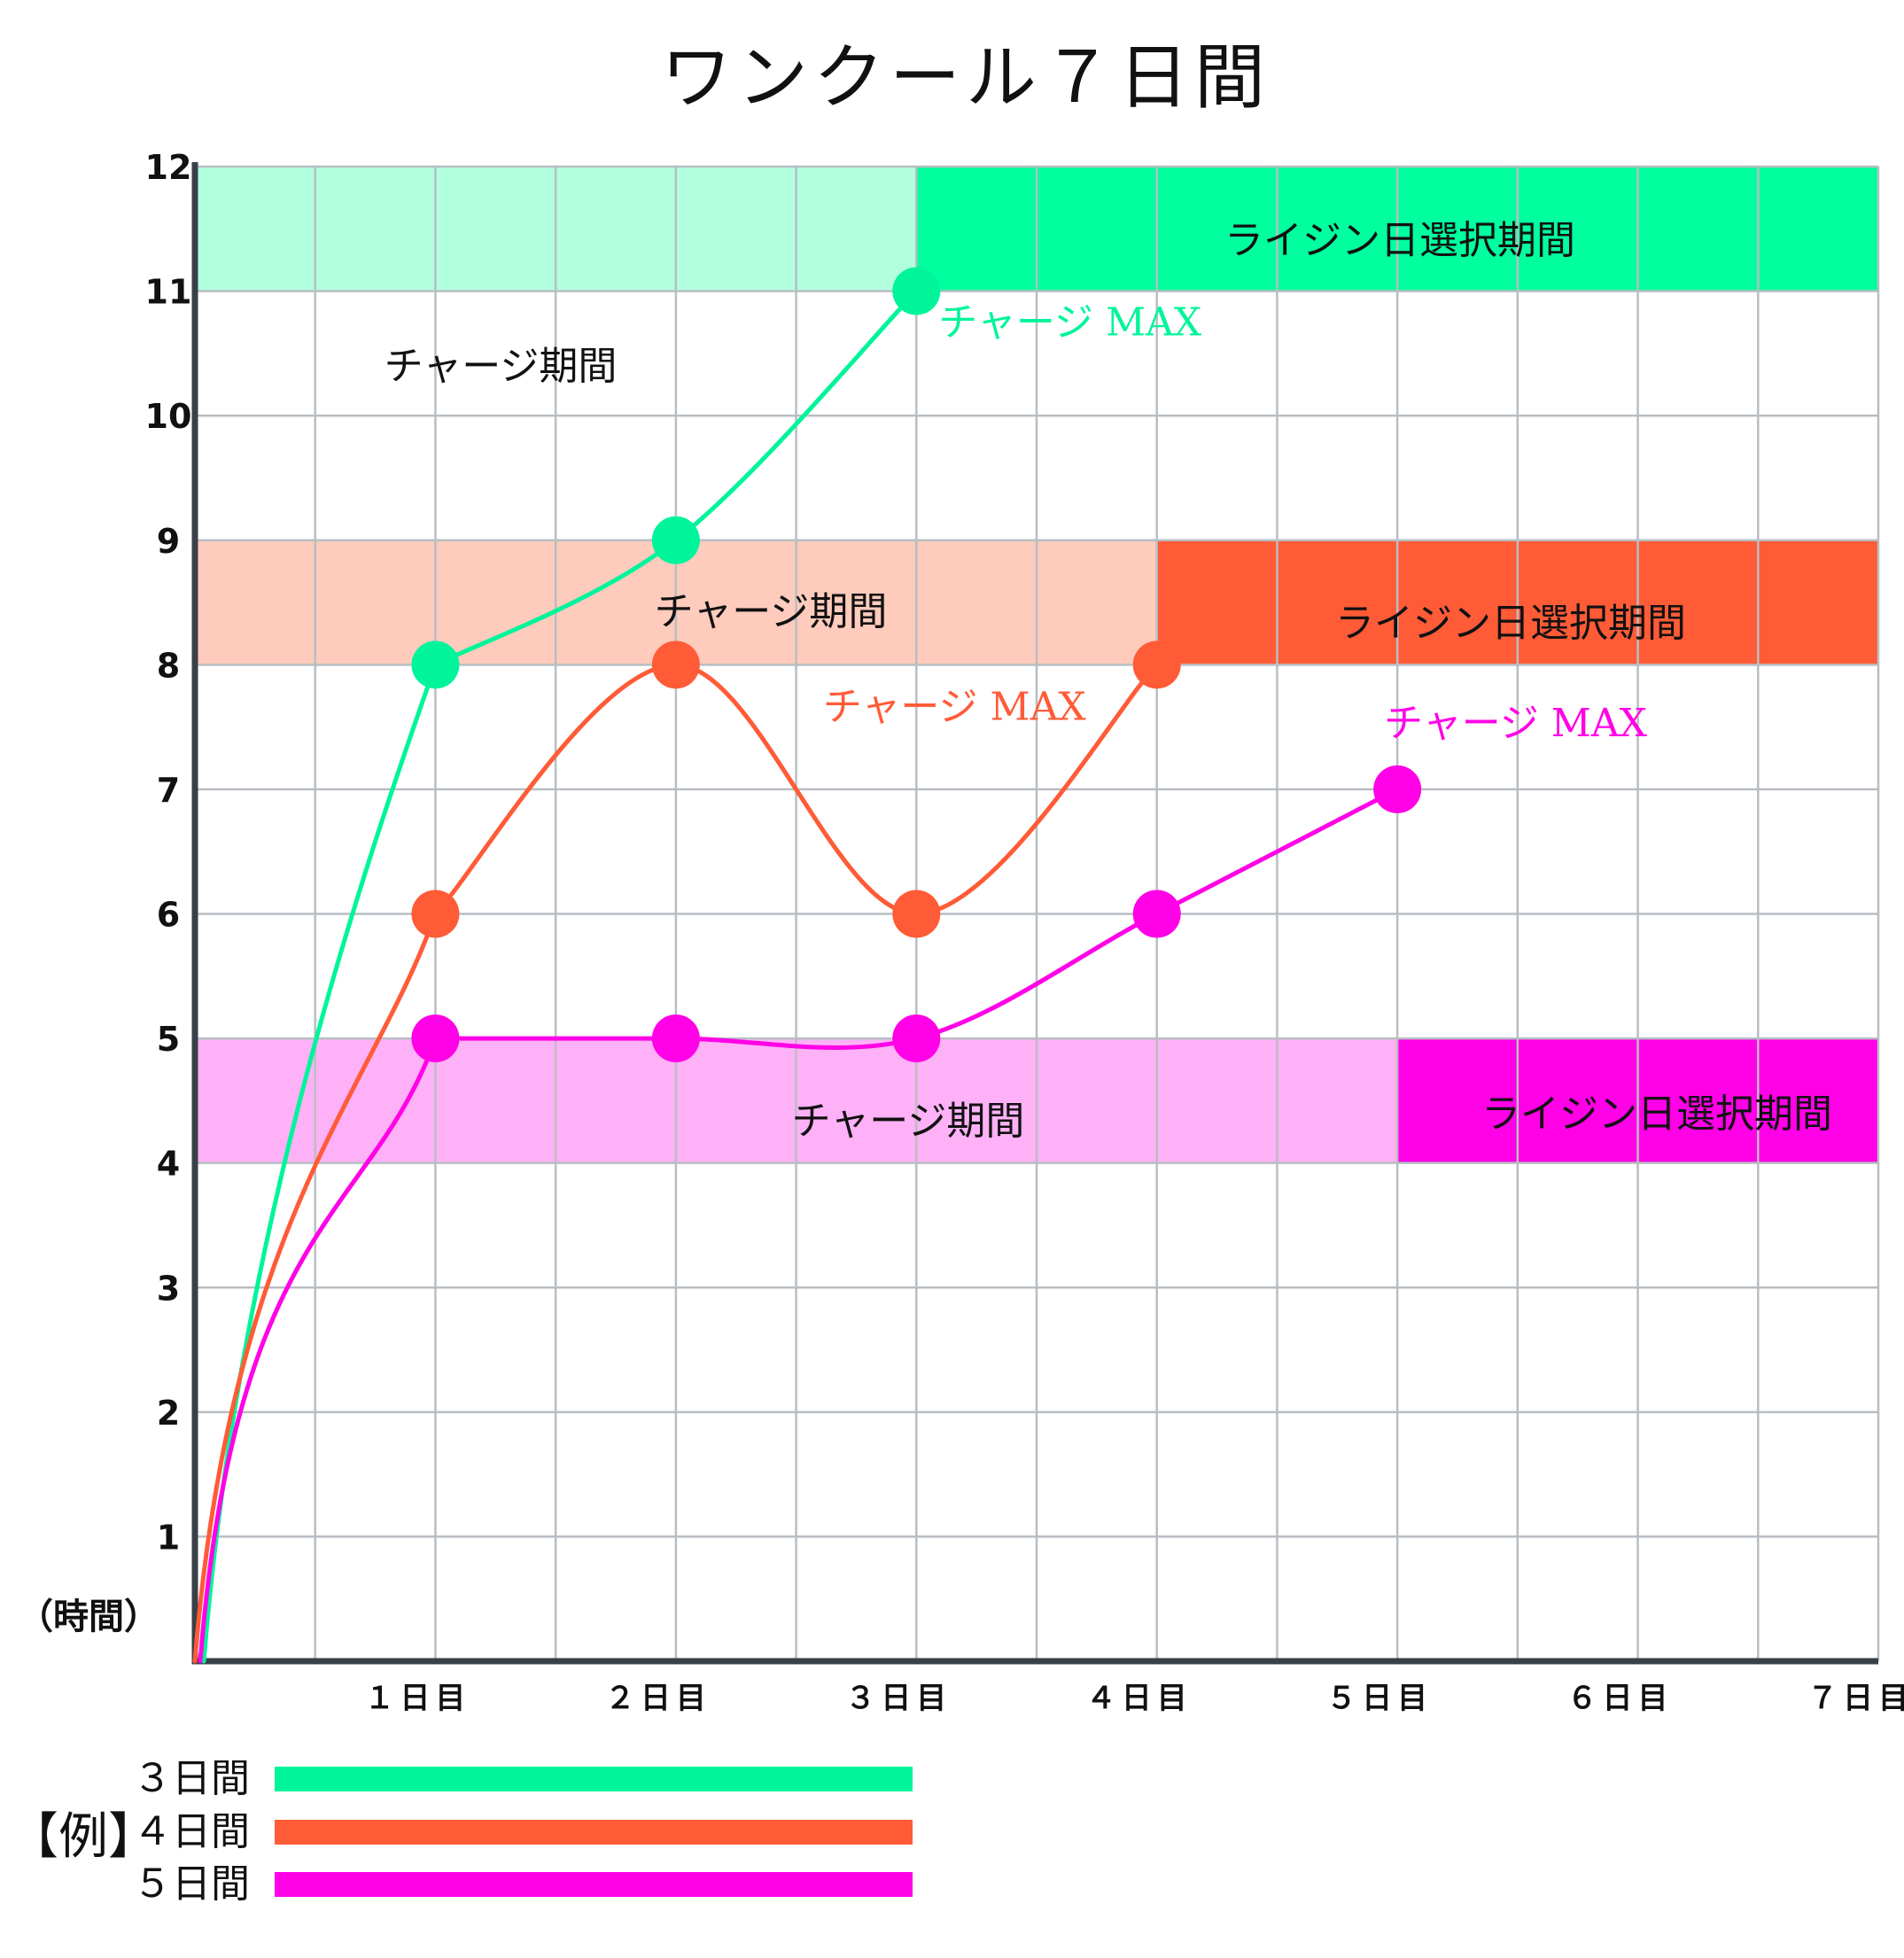 Image resolution: width=1904 pixels, height=1958 pixels. I want to click on y-tick-label: 6, so click(168, 915).